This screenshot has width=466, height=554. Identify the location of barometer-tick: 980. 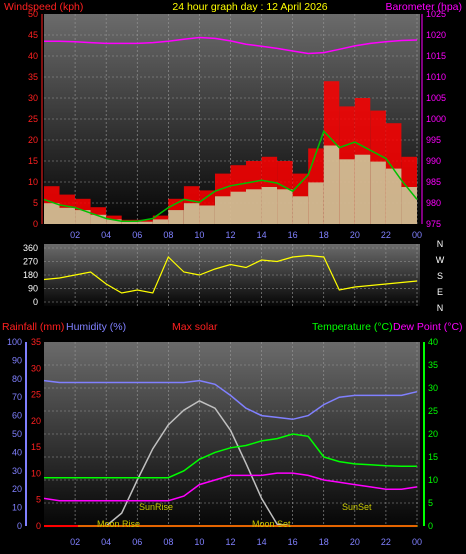
(433, 203).